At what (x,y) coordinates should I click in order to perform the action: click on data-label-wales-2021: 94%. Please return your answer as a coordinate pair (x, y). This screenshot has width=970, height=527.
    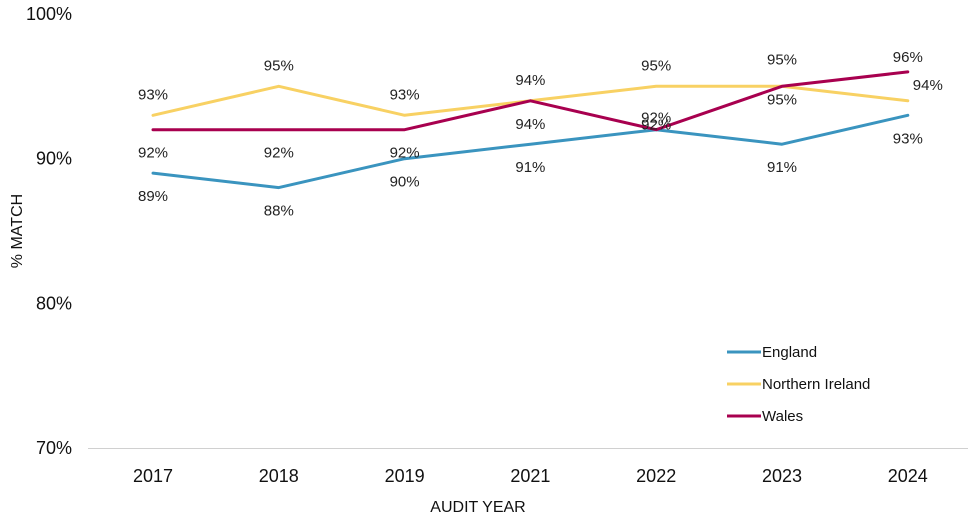
    Looking at the image, I should click on (530, 80).